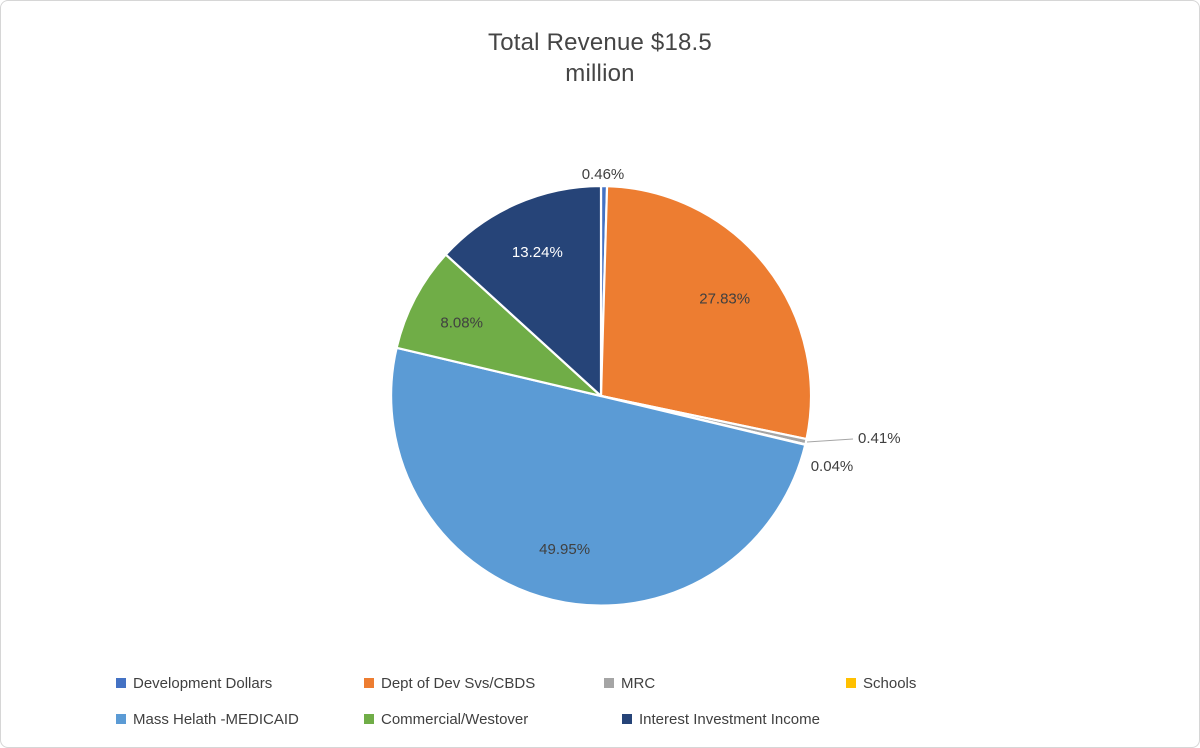  What do you see at coordinates (724, 298) in the screenshot?
I see `data-label-dept-of-dev-svs-cbds: 27.83%` at bounding box center [724, 298].